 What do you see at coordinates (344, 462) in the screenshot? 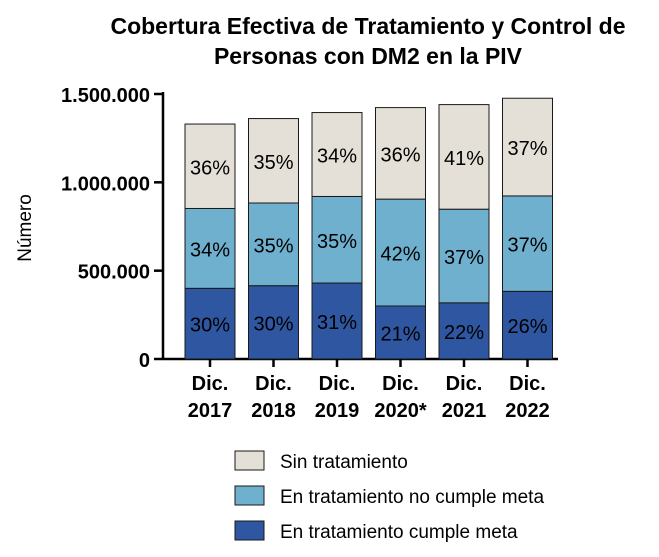
I see `legend-label: Sin tratamiento` at bounding box center [344, 462].